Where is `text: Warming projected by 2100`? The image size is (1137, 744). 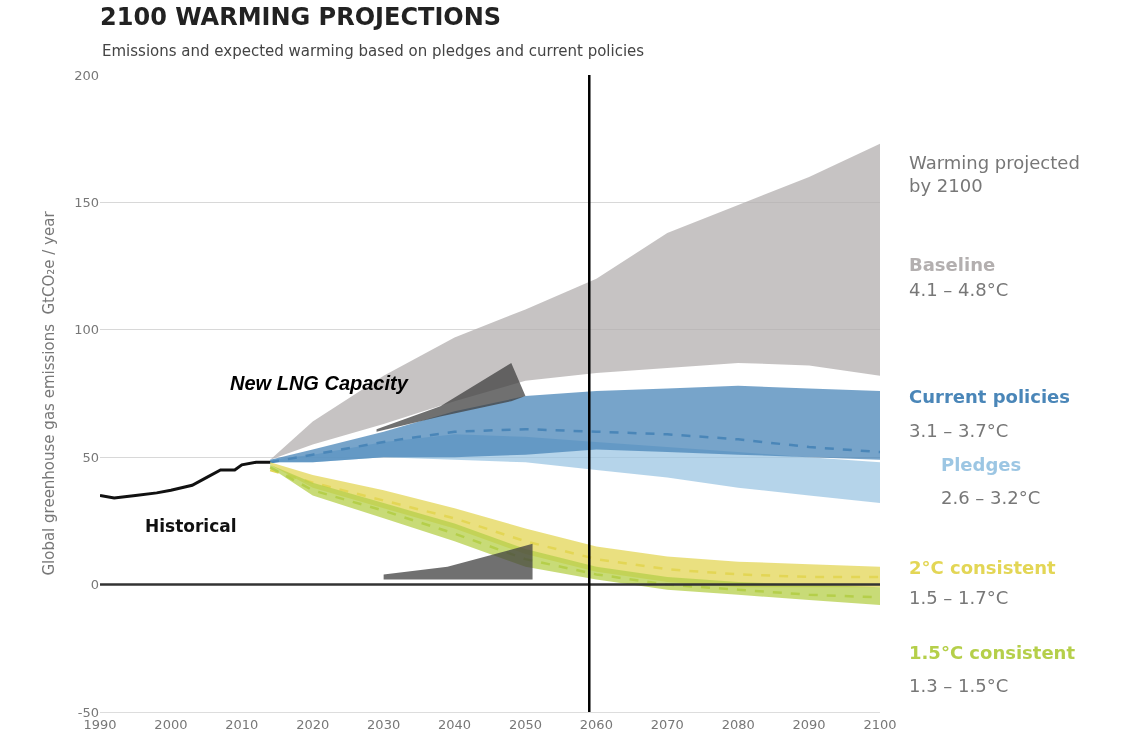 text: Warming projected by 2100 is located at coordinates (994, 174).